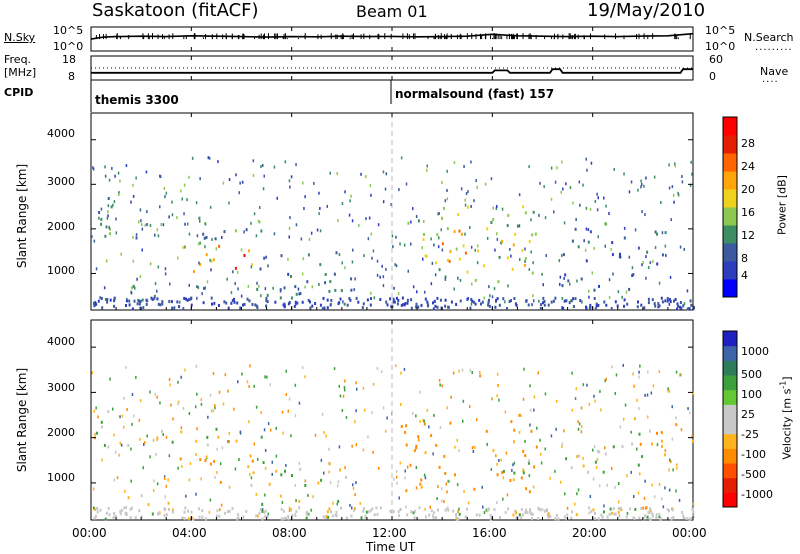 This screenshot has width=800, height=554. I want to click on nsky-label: N.Sky, so click(20, 37).